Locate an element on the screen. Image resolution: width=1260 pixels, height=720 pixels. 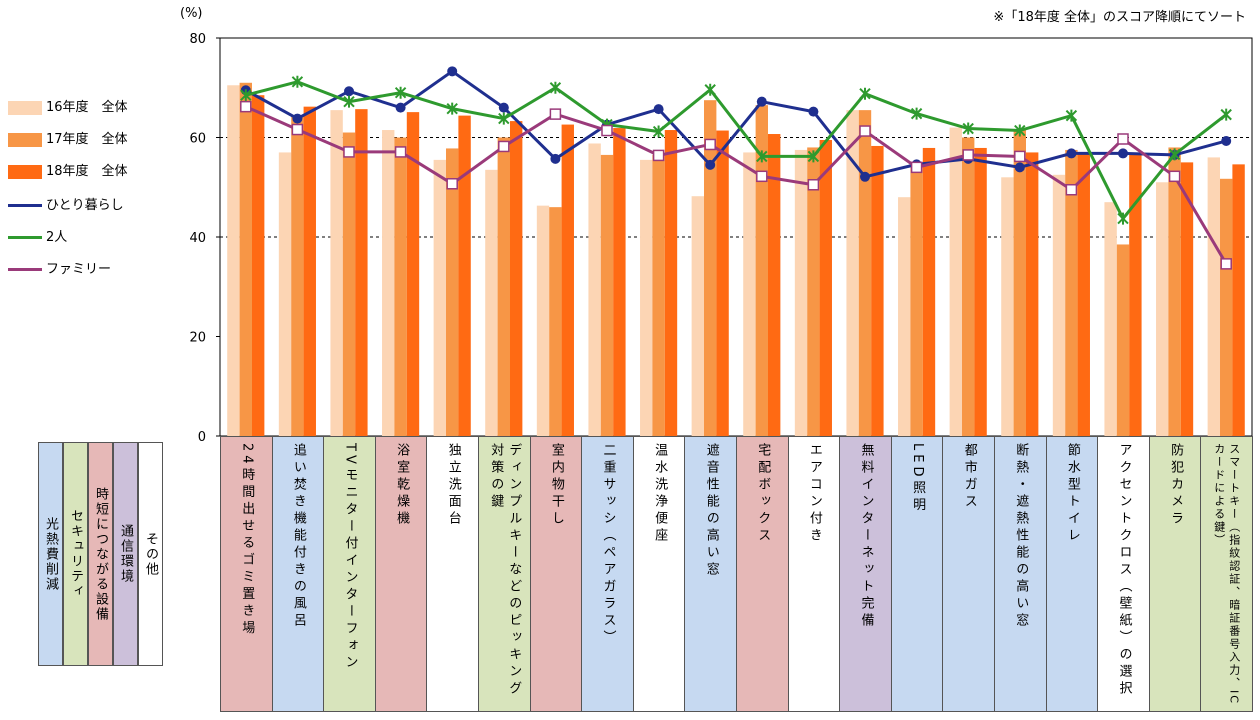
line-ひとり暮らし is located at coordinates (736, 124).